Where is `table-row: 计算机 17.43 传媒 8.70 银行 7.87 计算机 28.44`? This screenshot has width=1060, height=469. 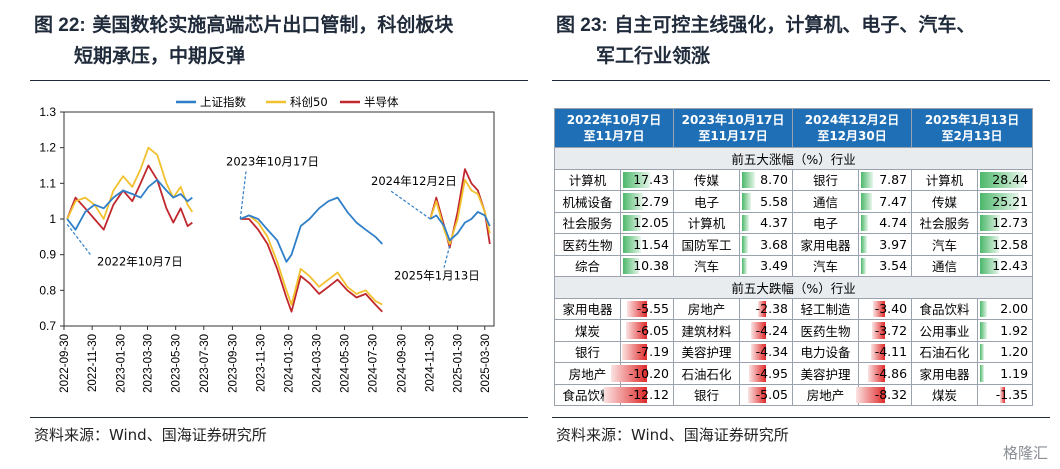
table-row: 计算机 17.43 传媒 8.70 银行 7.87 计算机 28.44 is located at coordinates (794, 179).